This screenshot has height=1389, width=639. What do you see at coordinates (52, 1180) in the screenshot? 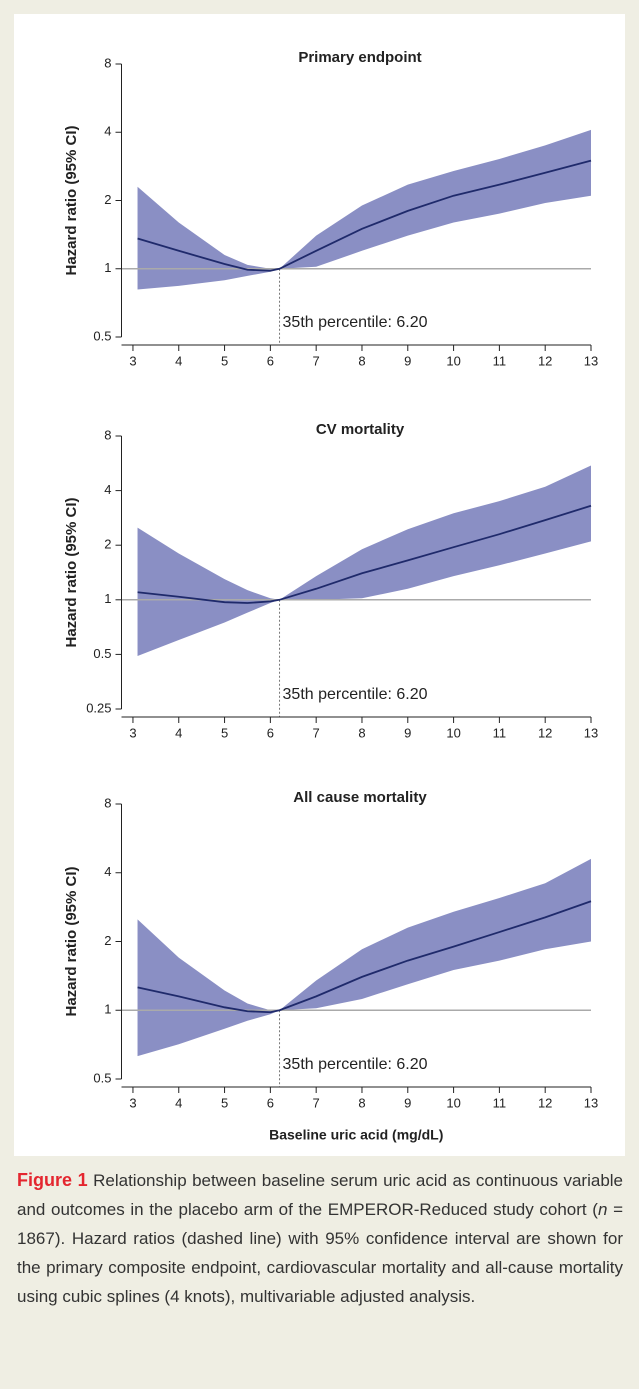
I see `caption-label: Figure 1` at bounding box center [52, 1180].